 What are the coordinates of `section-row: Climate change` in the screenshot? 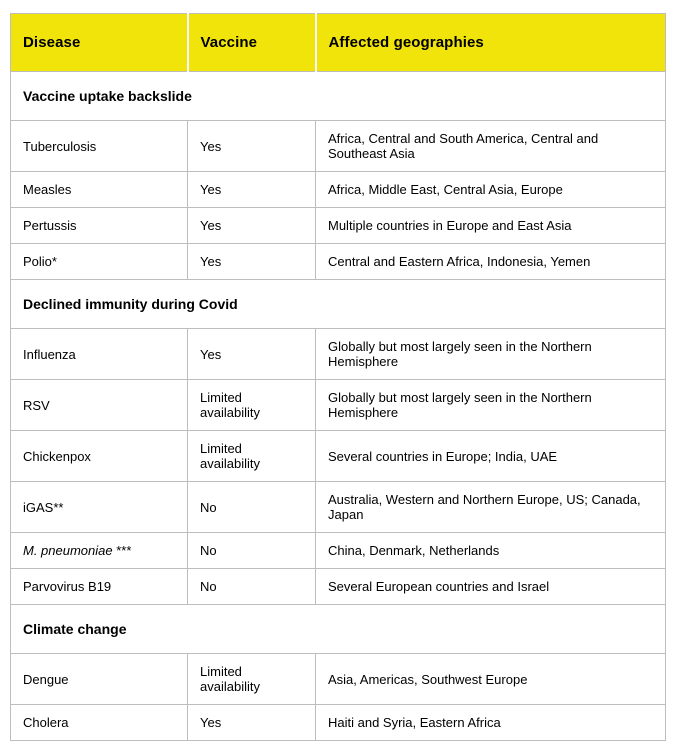 It's located at (338, 629).